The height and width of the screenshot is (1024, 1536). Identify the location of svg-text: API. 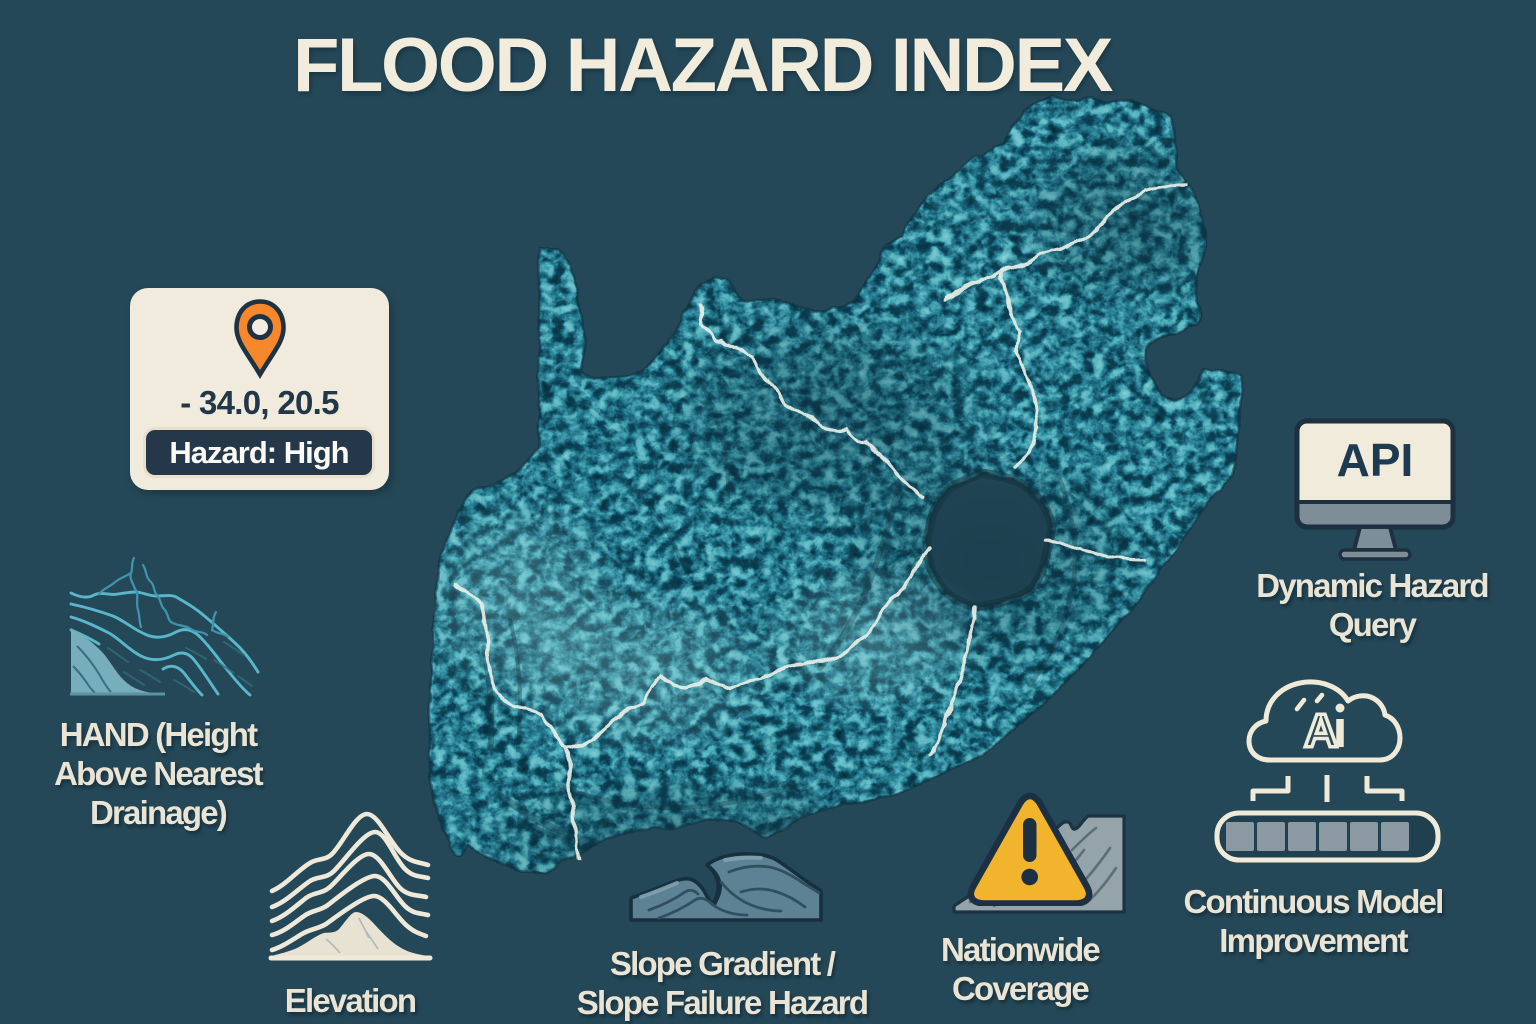
(1375, 460).